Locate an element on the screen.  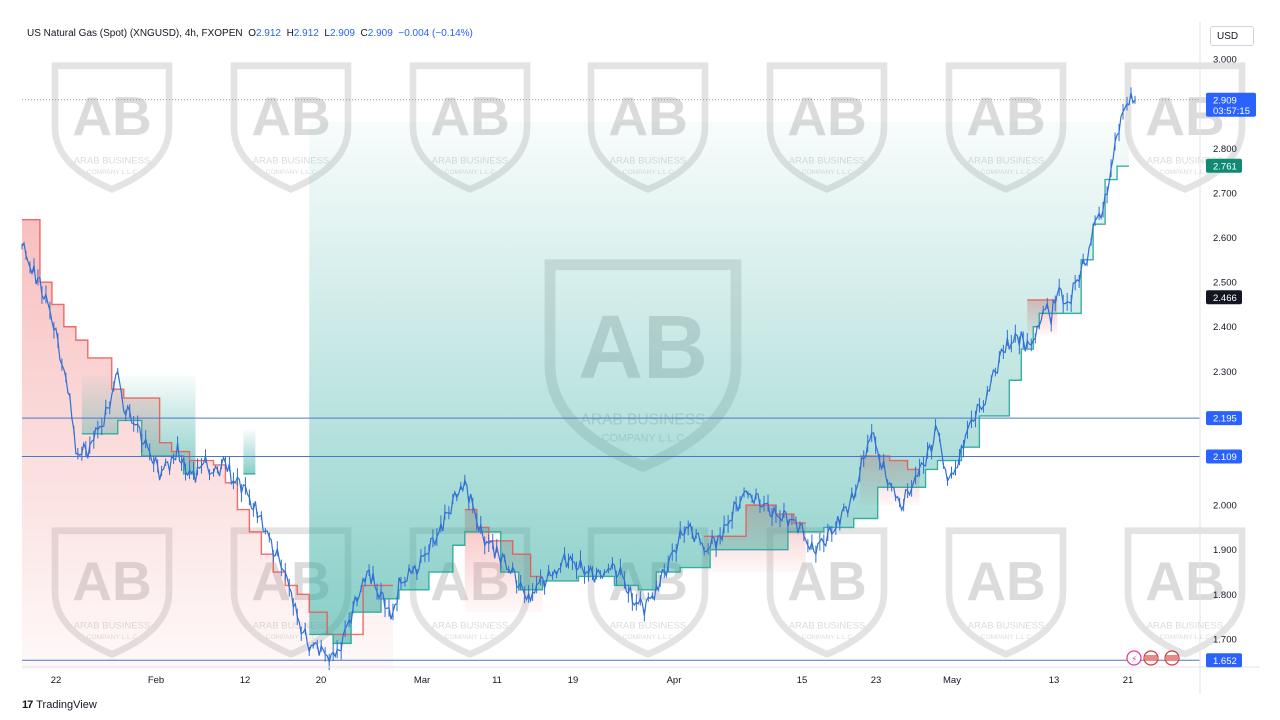
open-label: O is located at coordinates (252, 33).